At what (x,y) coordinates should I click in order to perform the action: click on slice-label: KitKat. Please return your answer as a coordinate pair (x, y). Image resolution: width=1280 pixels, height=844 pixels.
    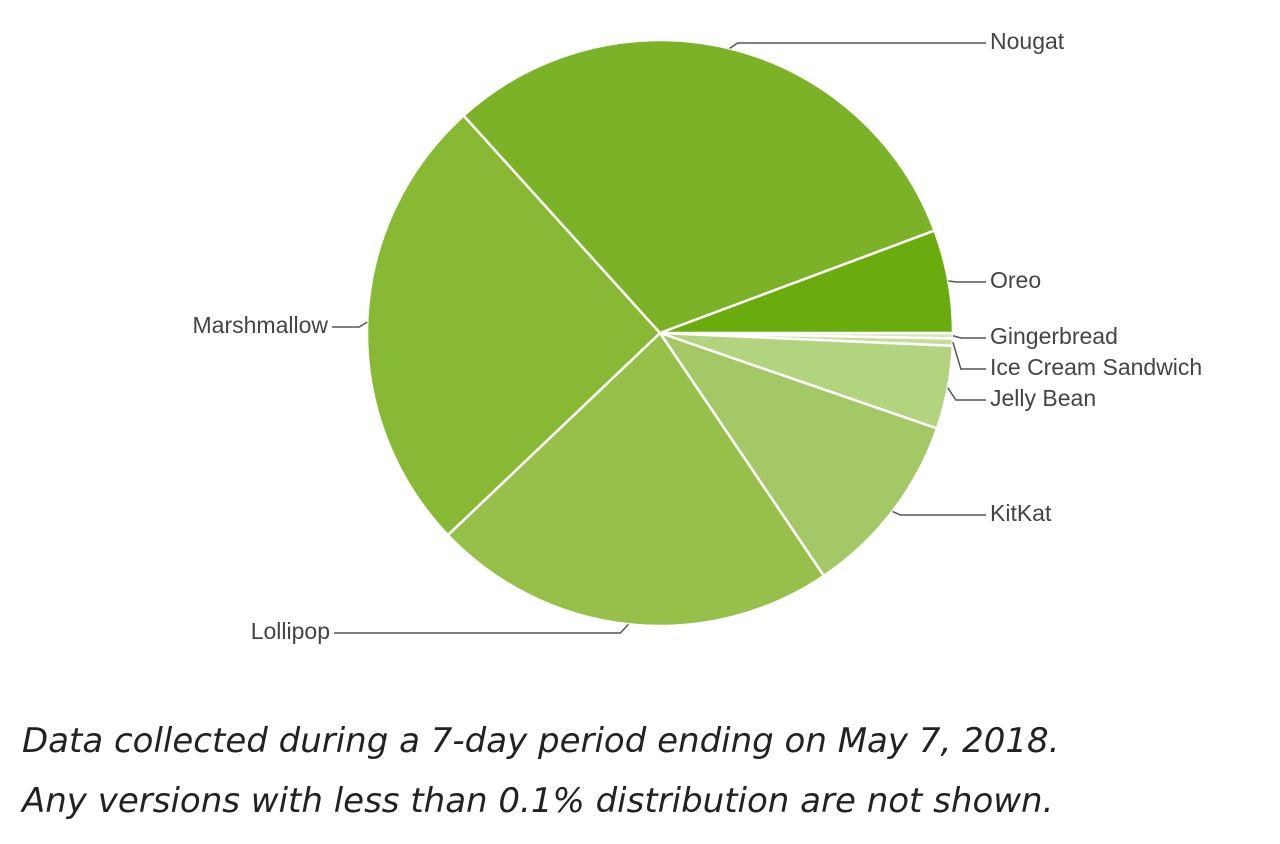
    Looking at the image, I should click on (1021, 513).